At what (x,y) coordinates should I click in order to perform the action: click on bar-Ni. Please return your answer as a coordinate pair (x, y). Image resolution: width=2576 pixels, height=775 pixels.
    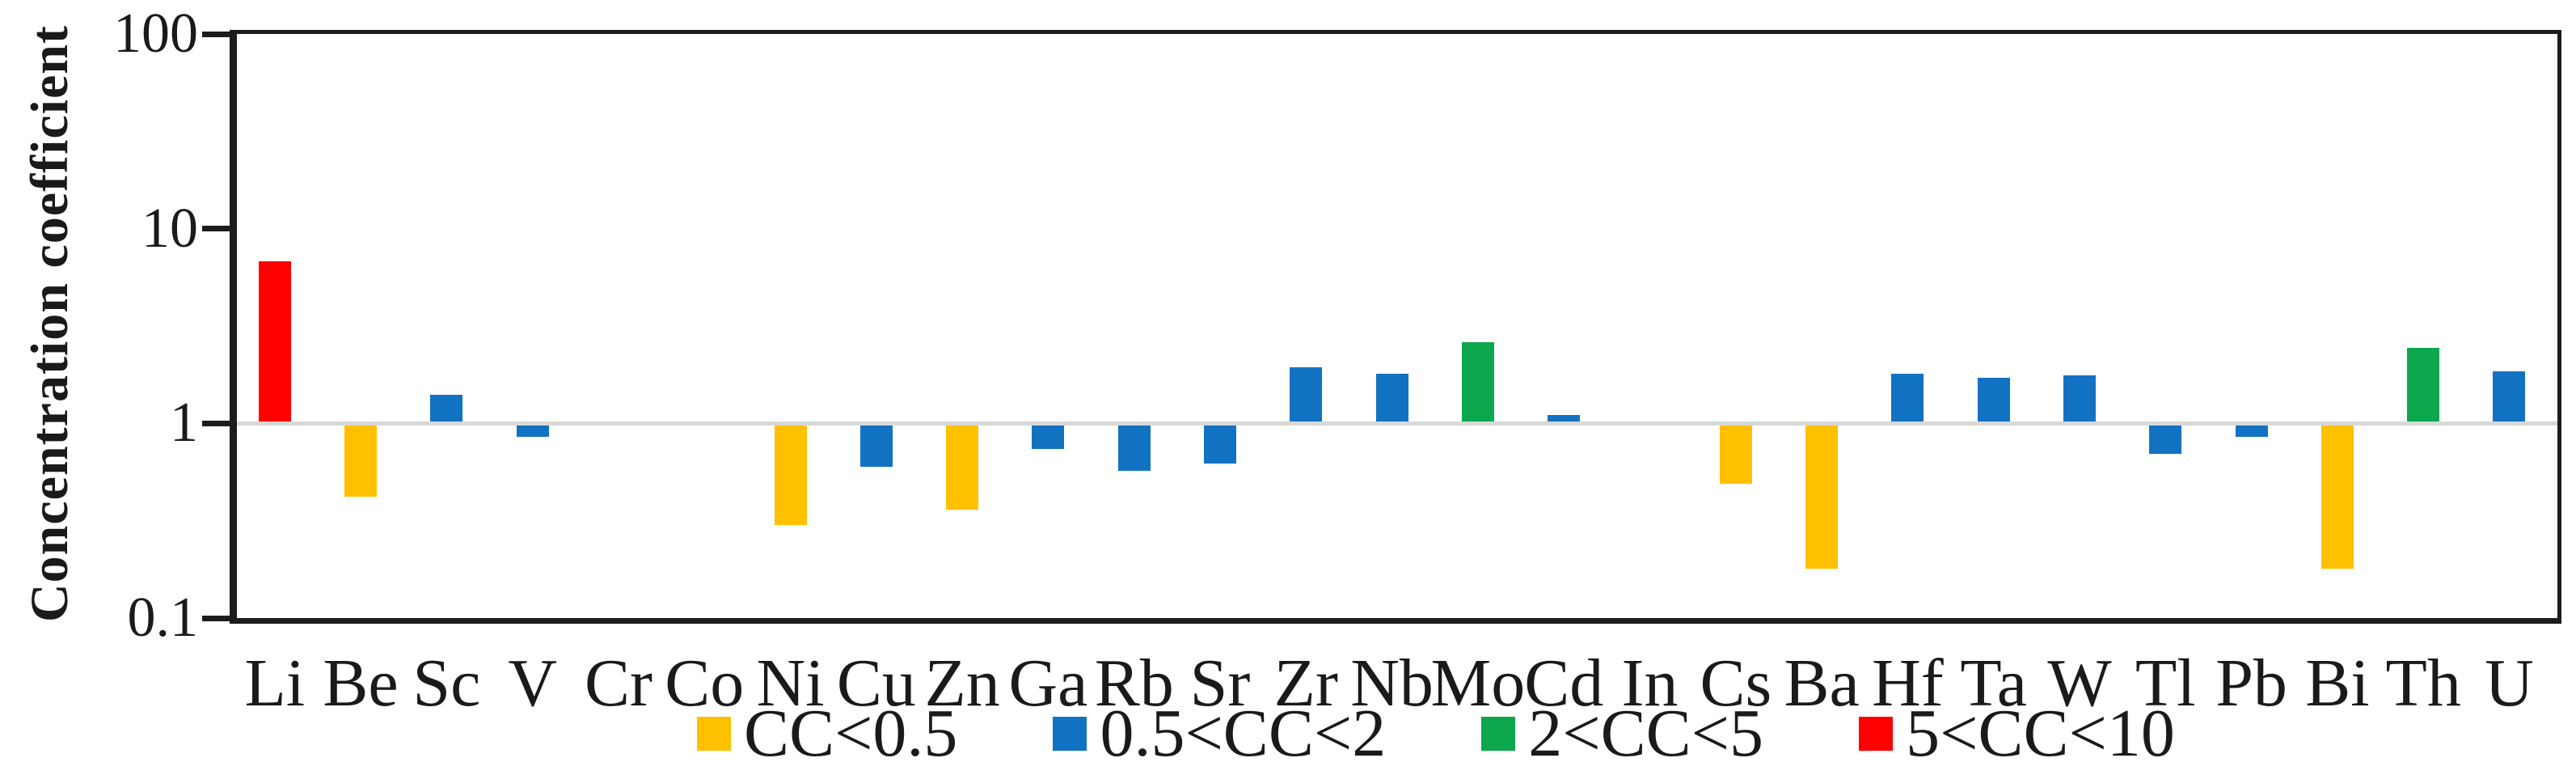
    Looking at the image, I should click on (790, 474).